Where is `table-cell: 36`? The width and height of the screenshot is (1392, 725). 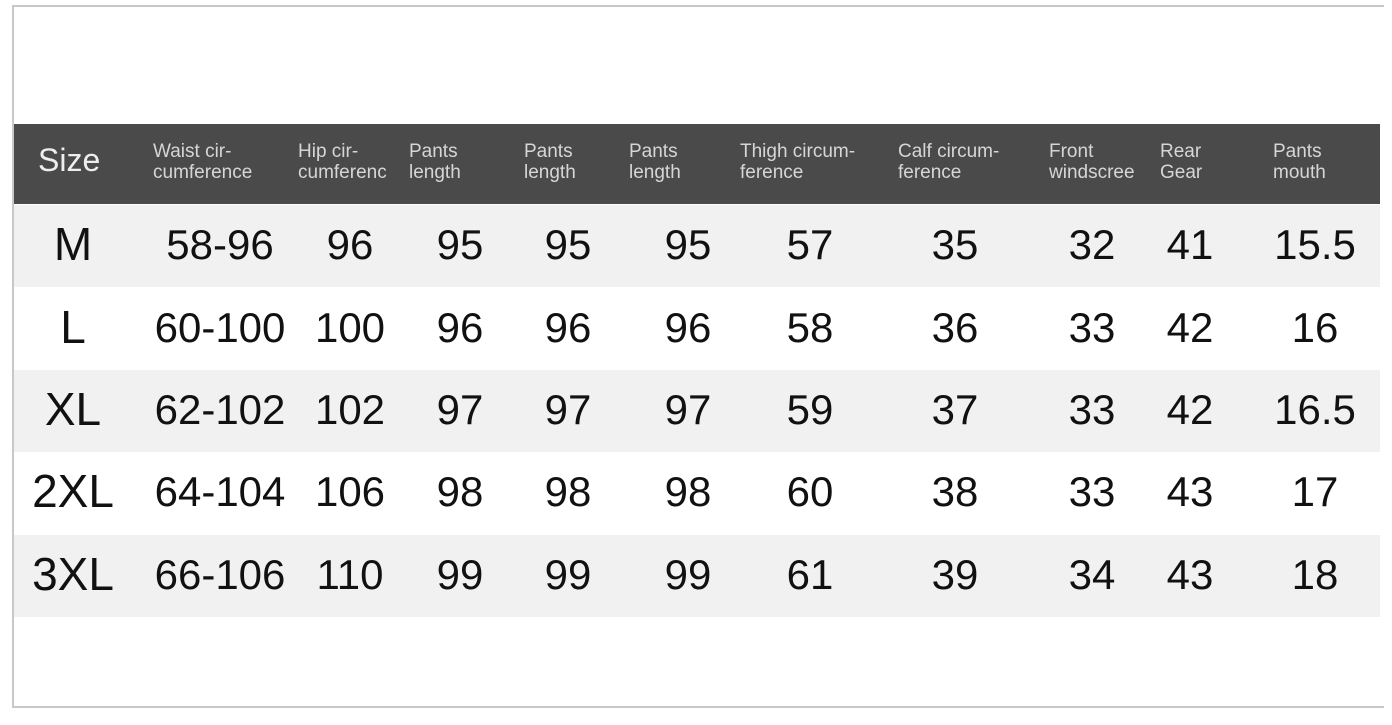 table-cell: 36 is located at coordinates (955, 327).